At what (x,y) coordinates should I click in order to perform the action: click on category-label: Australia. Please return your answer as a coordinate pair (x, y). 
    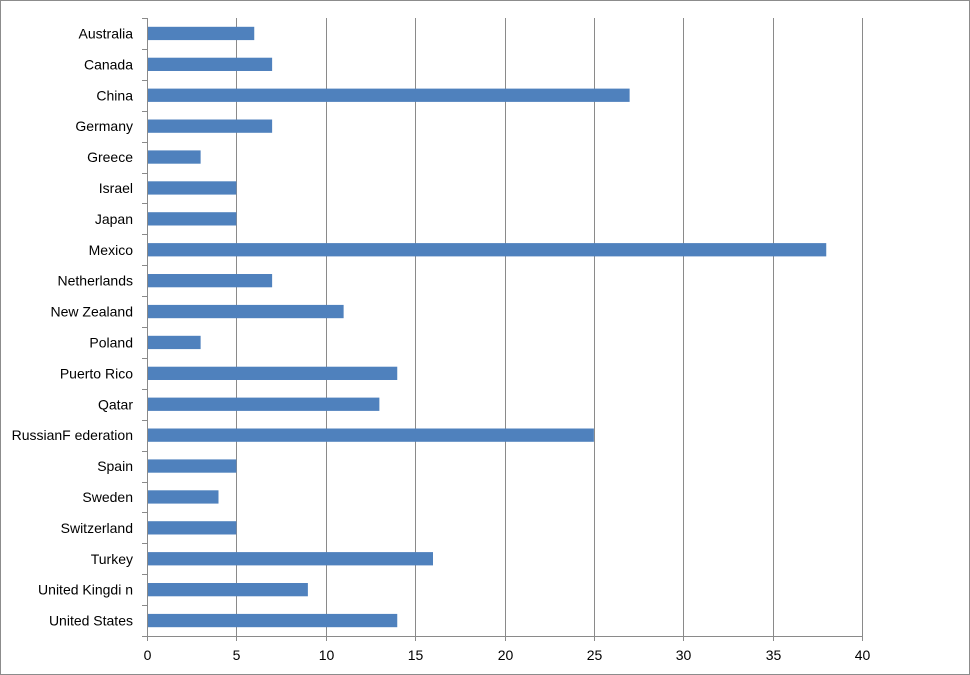
    Looking at the image, I should click on (106, 33).